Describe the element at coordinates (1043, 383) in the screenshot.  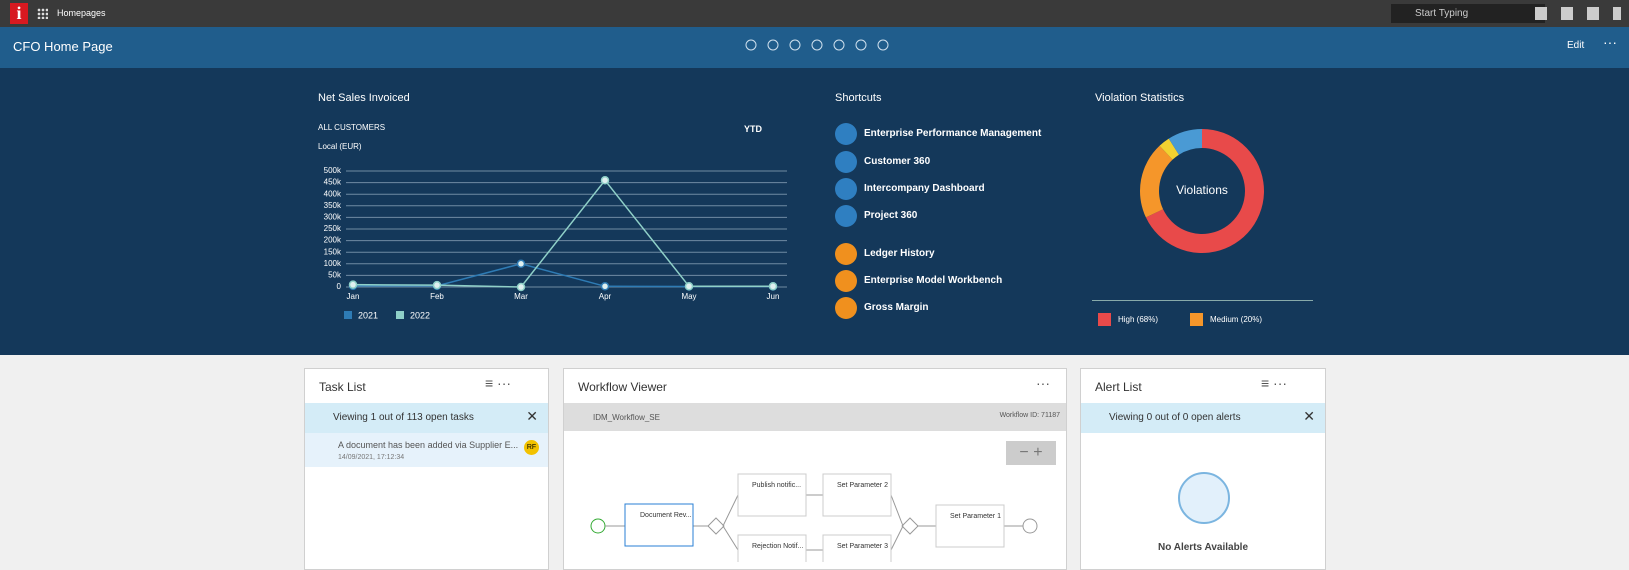
I see `card-menu: ···` at that location.